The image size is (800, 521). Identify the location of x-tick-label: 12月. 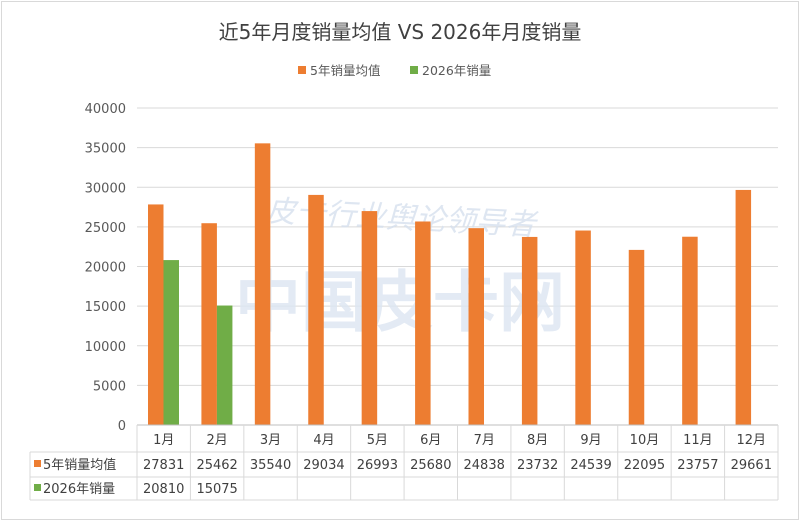
(752, 440).